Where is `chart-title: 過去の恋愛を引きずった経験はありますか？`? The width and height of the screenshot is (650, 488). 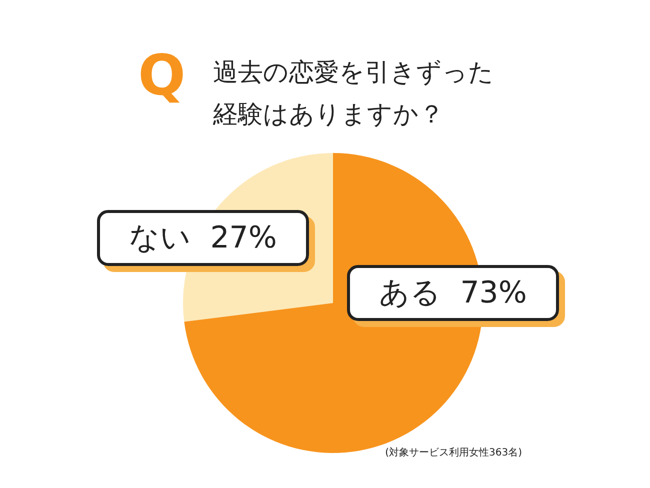
chart-title: 過去の恋愛を引きずった経験はありますか？ is located at coordinates (353, 93).